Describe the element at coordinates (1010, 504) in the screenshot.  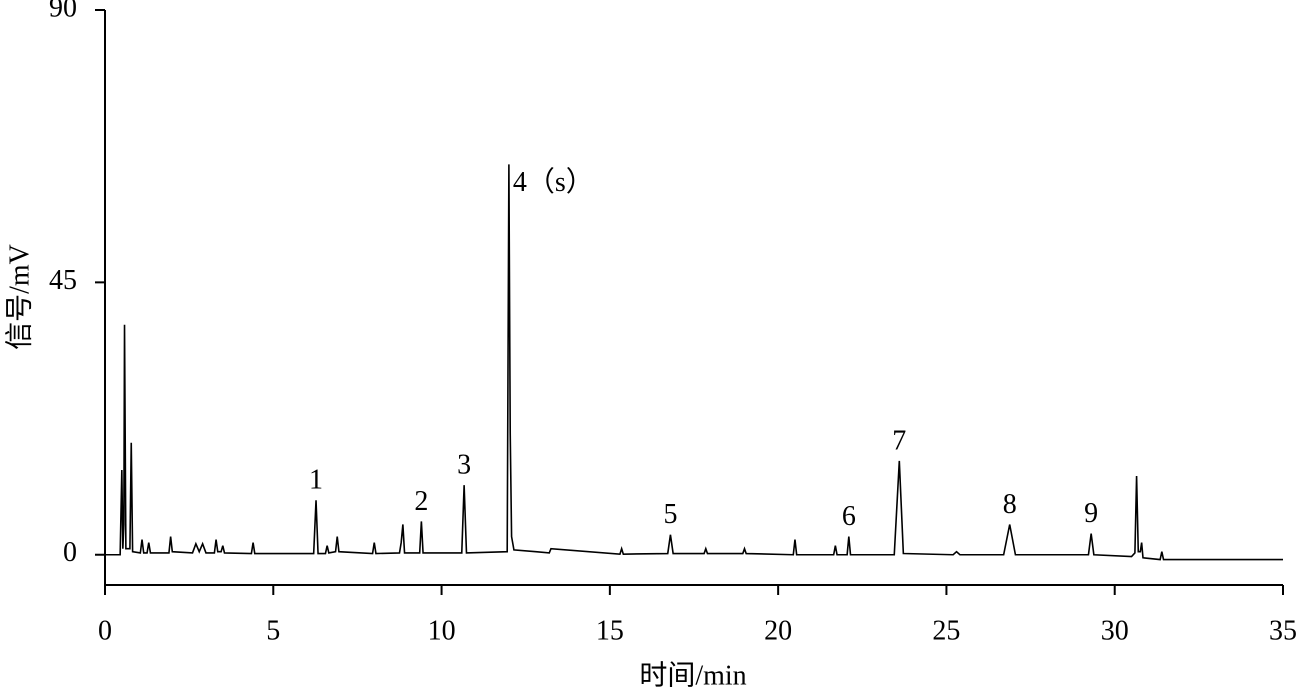
I see `peak-label: 8` at that location.